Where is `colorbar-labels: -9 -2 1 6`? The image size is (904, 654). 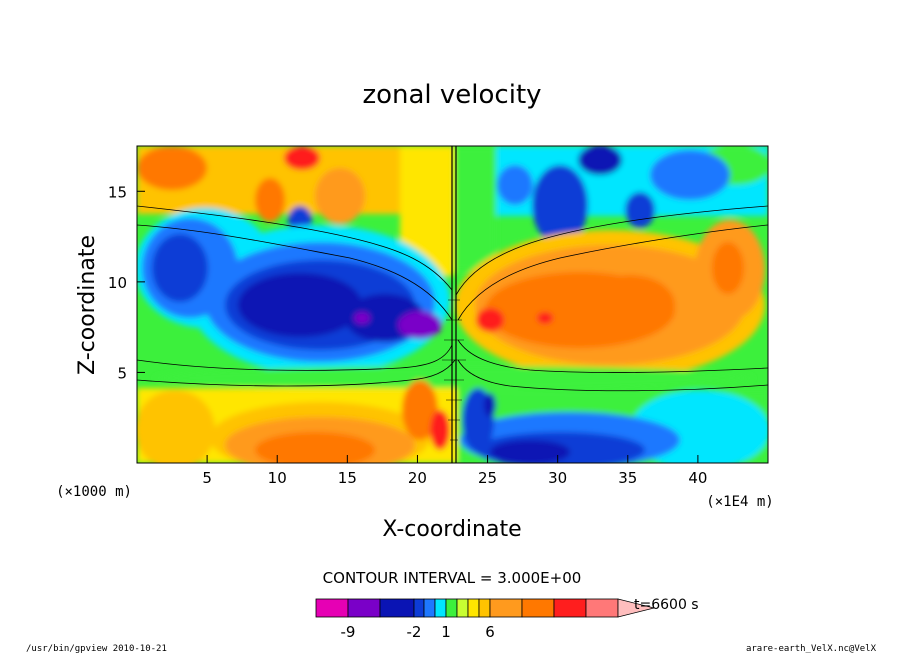
colorbar-labels: -9 -2 1 6 is located at coordinates (418, 632).